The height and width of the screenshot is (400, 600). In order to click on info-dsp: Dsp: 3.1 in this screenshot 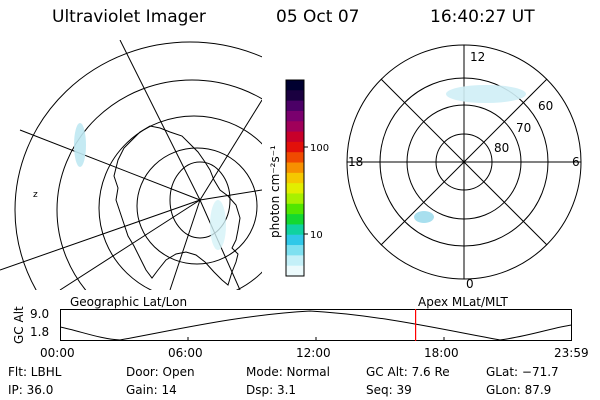, I will do `click(271, 390)`.